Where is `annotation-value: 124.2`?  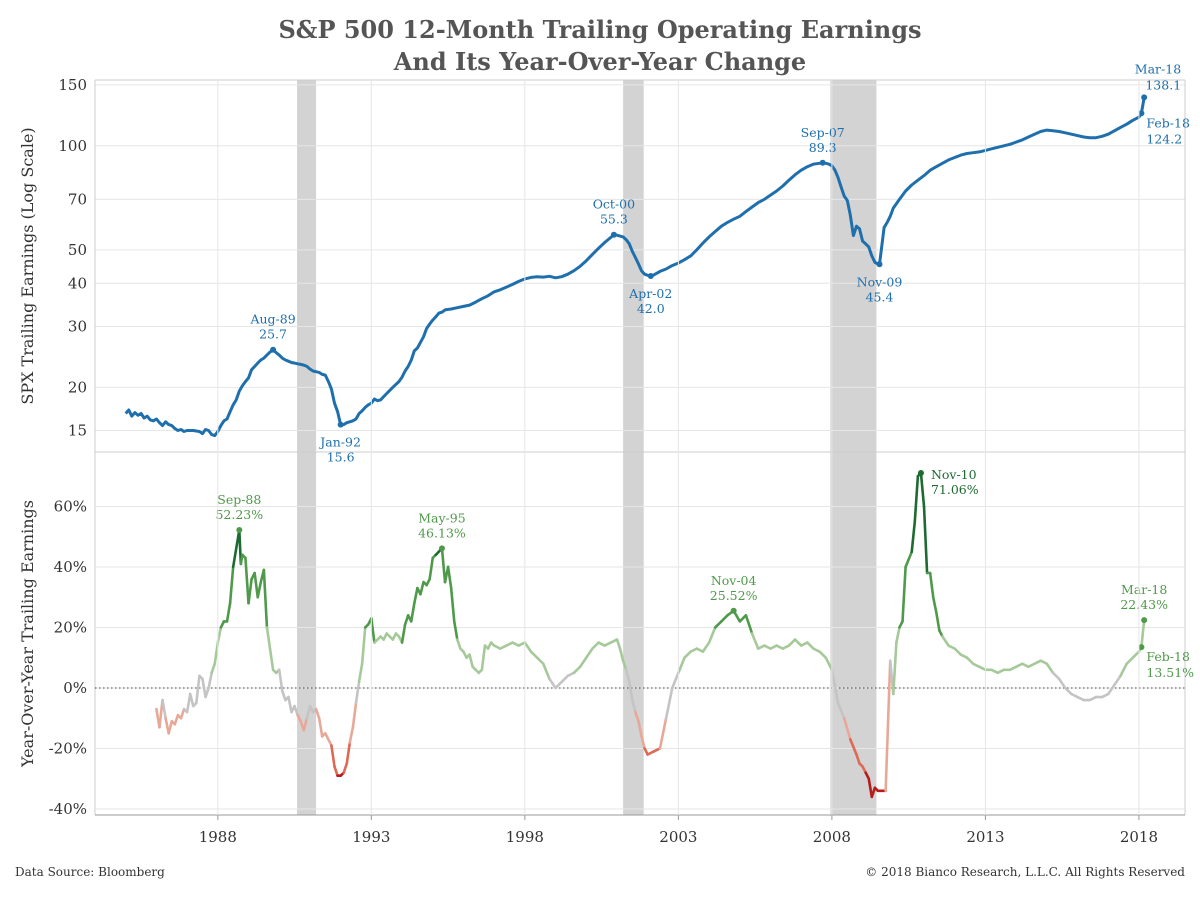 annotation-value: 124.2 is located at coordinates (1164, 138).